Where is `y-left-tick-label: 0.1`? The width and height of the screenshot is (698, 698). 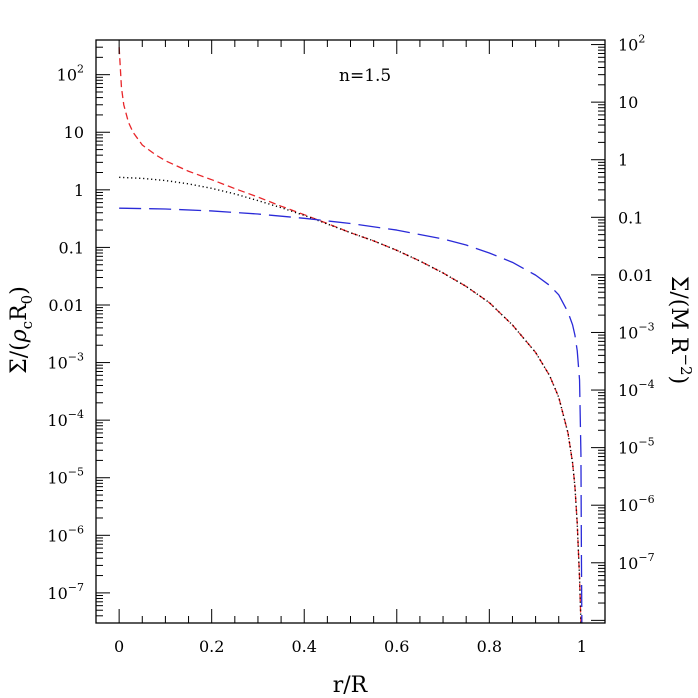 y-left-tick-label: 0.1 is located at coordinates (71, 247).